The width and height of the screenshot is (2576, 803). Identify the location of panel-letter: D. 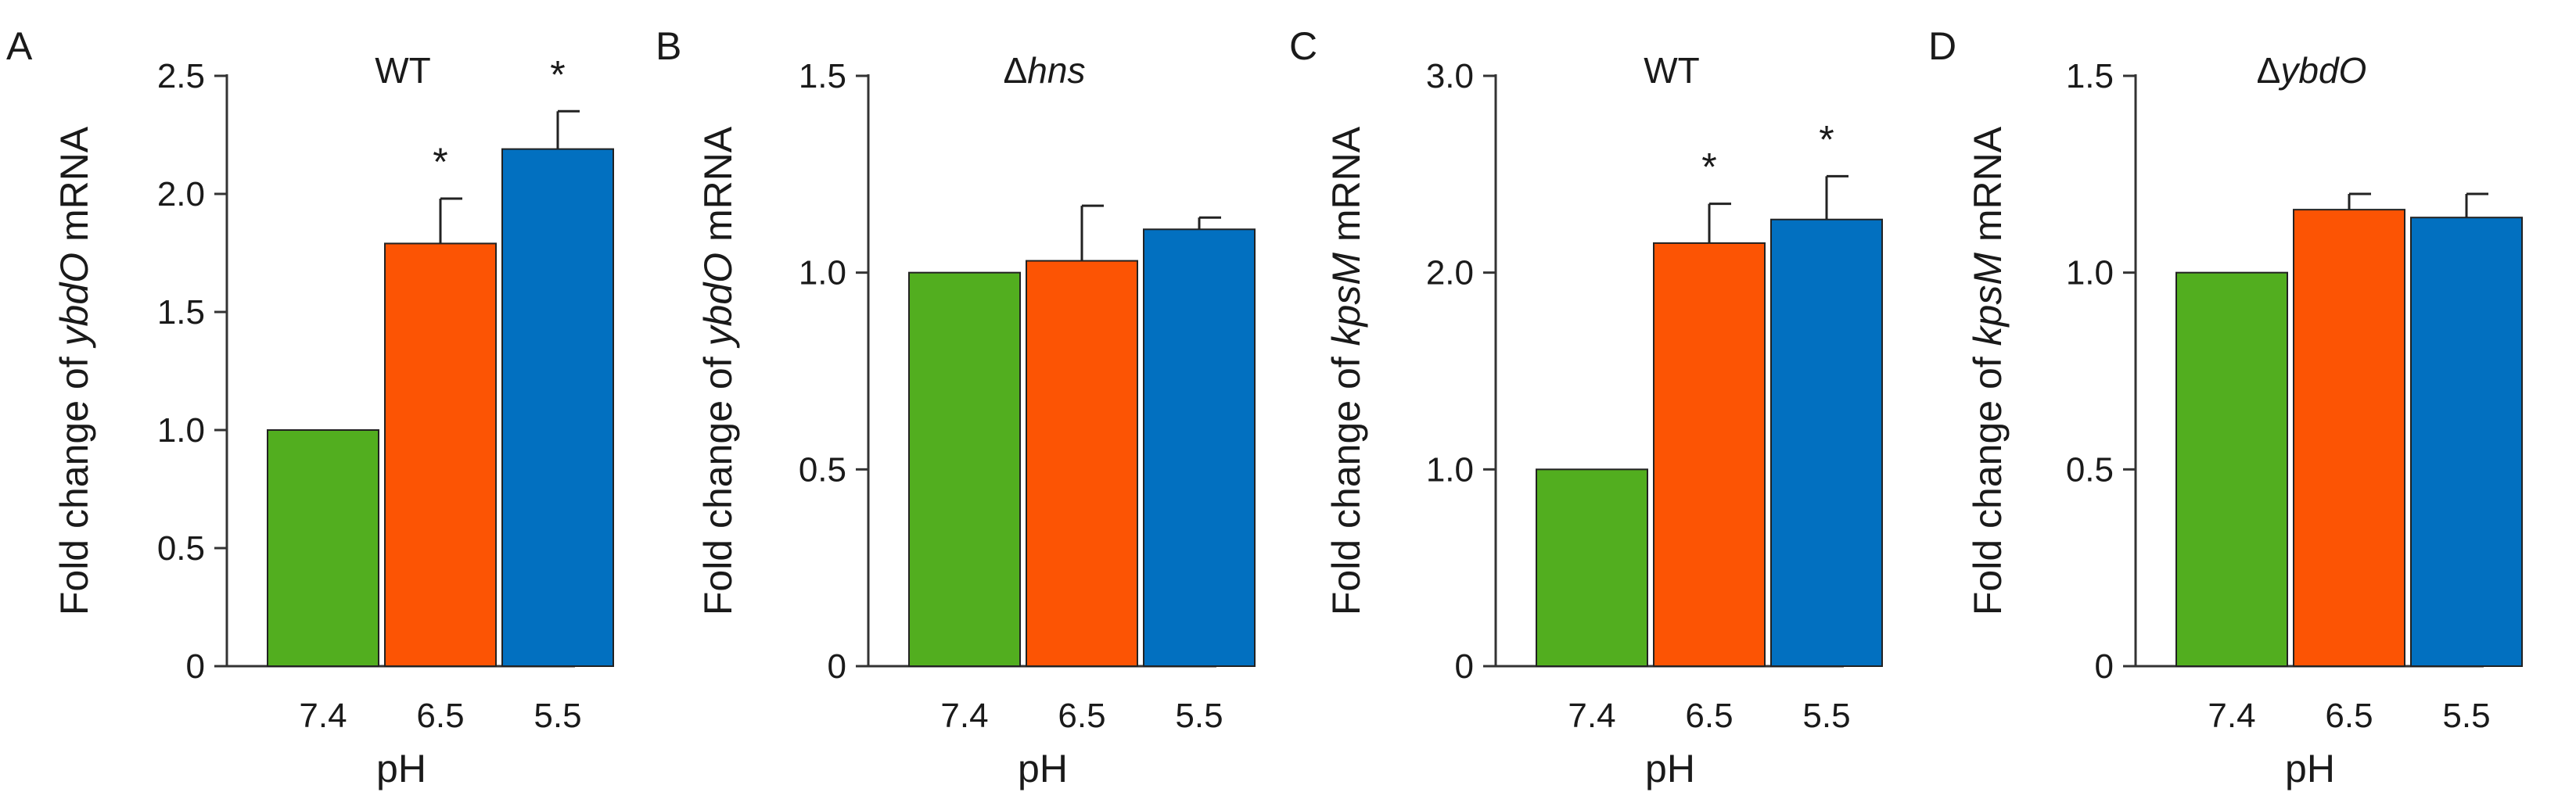
(1942, 46).